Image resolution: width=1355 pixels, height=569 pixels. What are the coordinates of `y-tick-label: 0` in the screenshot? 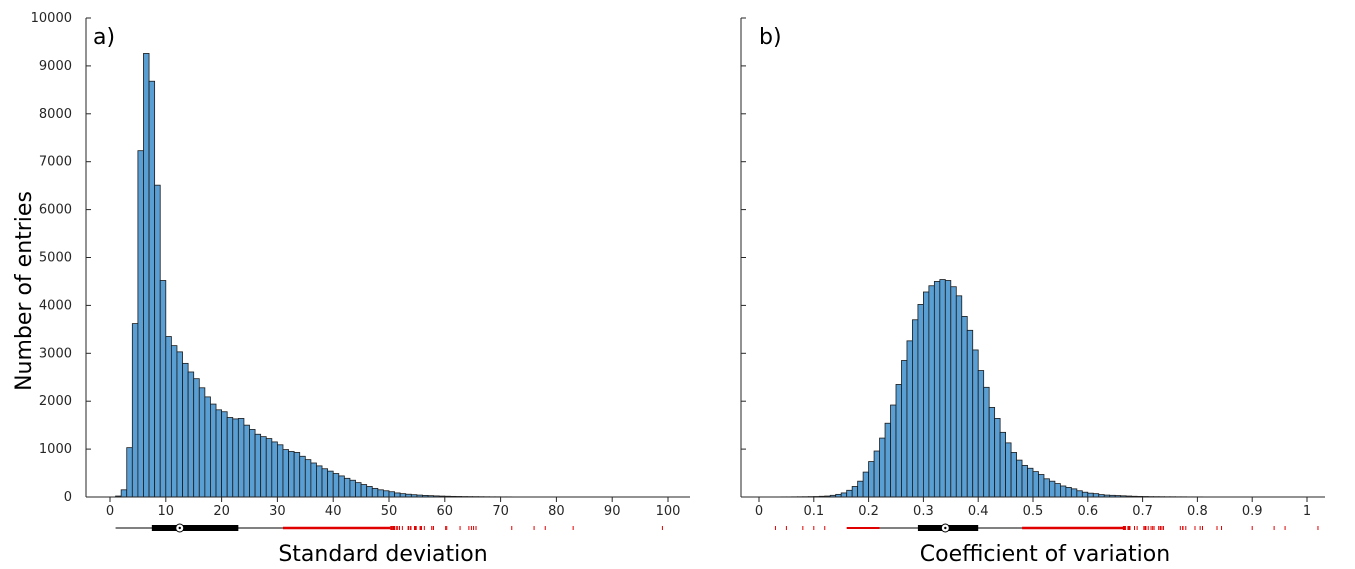 It's located at (68, 497).